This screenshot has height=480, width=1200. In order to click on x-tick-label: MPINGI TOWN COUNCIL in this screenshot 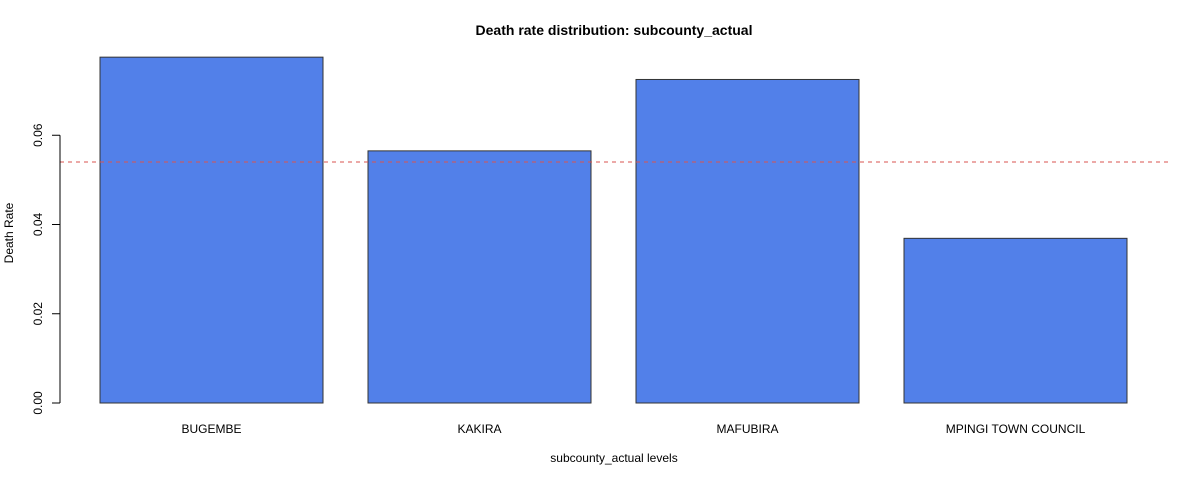, I will do `click(1016, 429)`.